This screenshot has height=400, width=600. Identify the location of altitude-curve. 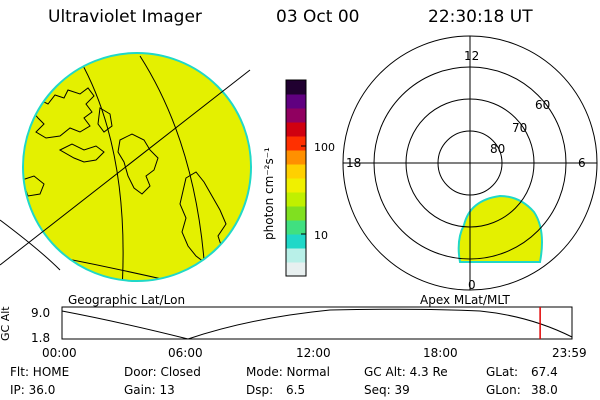
(317, 324).